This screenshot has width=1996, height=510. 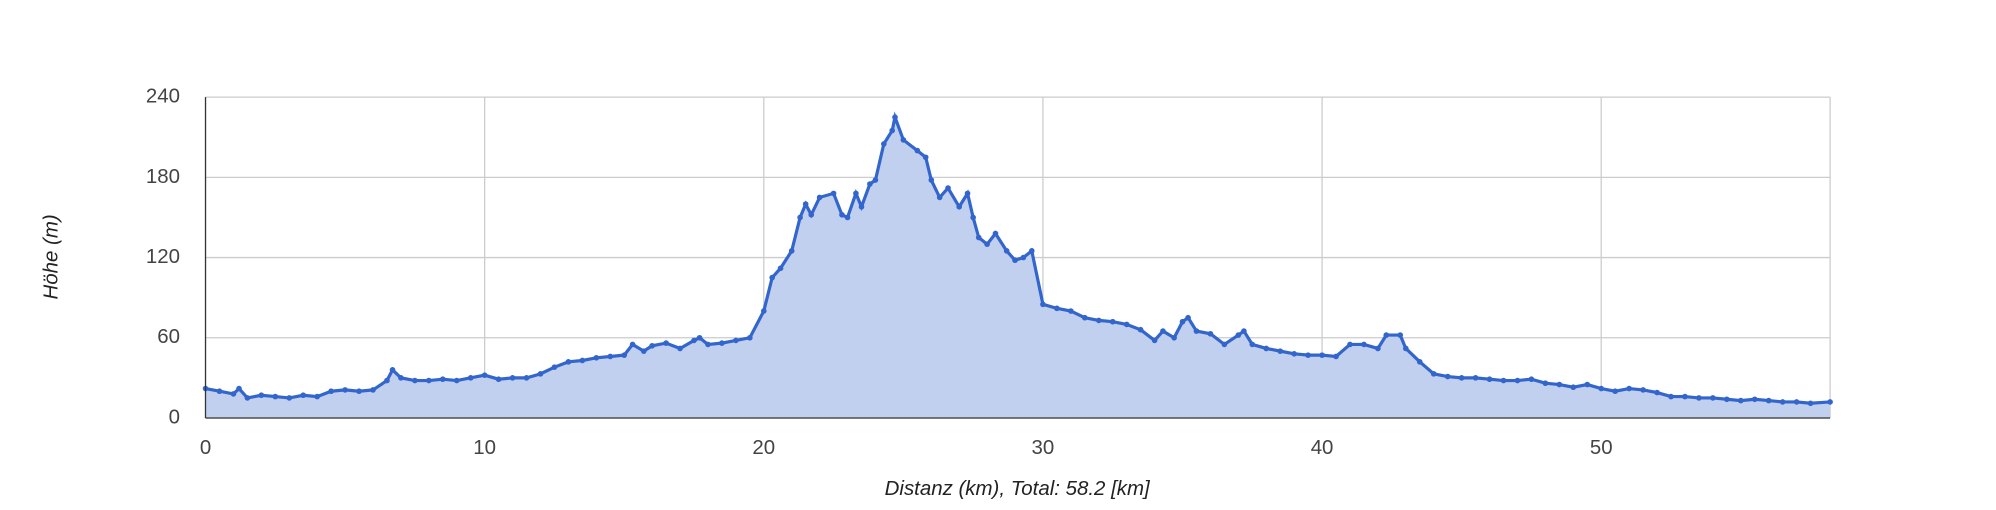 What do you see at coordinates (168, 336) in the screenshot?
I see `y-tick-label: 60` at bounding box center [168, 336].